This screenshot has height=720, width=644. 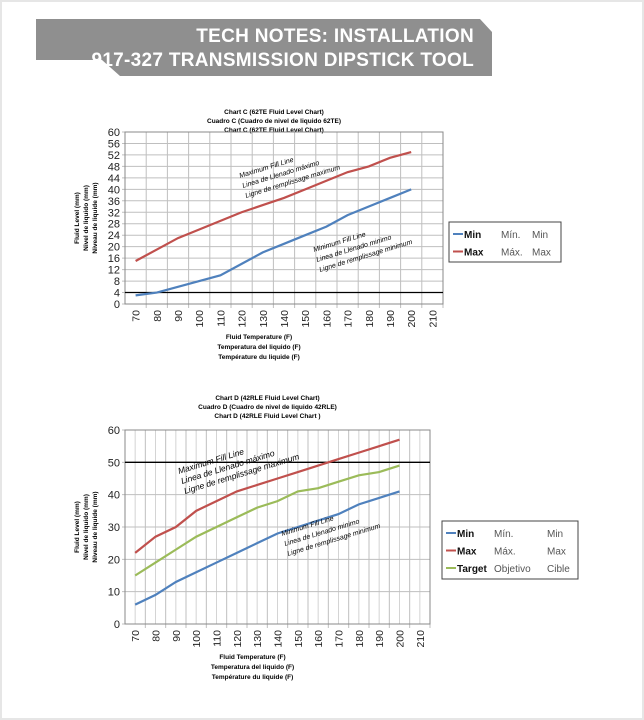 What do you see at coordinates (360, 639) in the screenshot?
I see `x-tick-label: 180` at bounding box center [360, 639].